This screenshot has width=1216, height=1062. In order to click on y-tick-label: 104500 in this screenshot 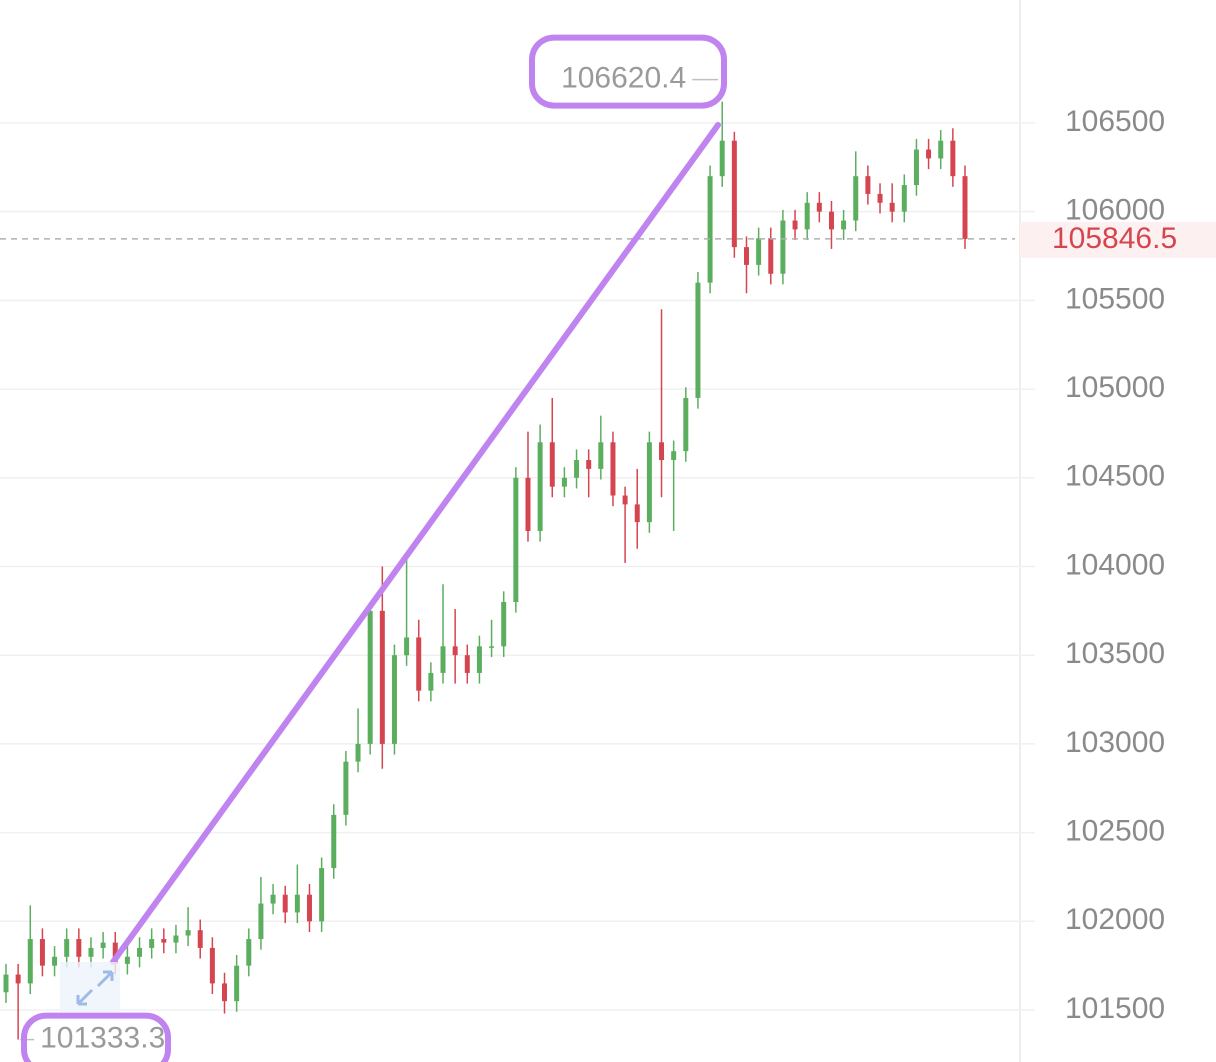, I will do `click(1115, 476)`.